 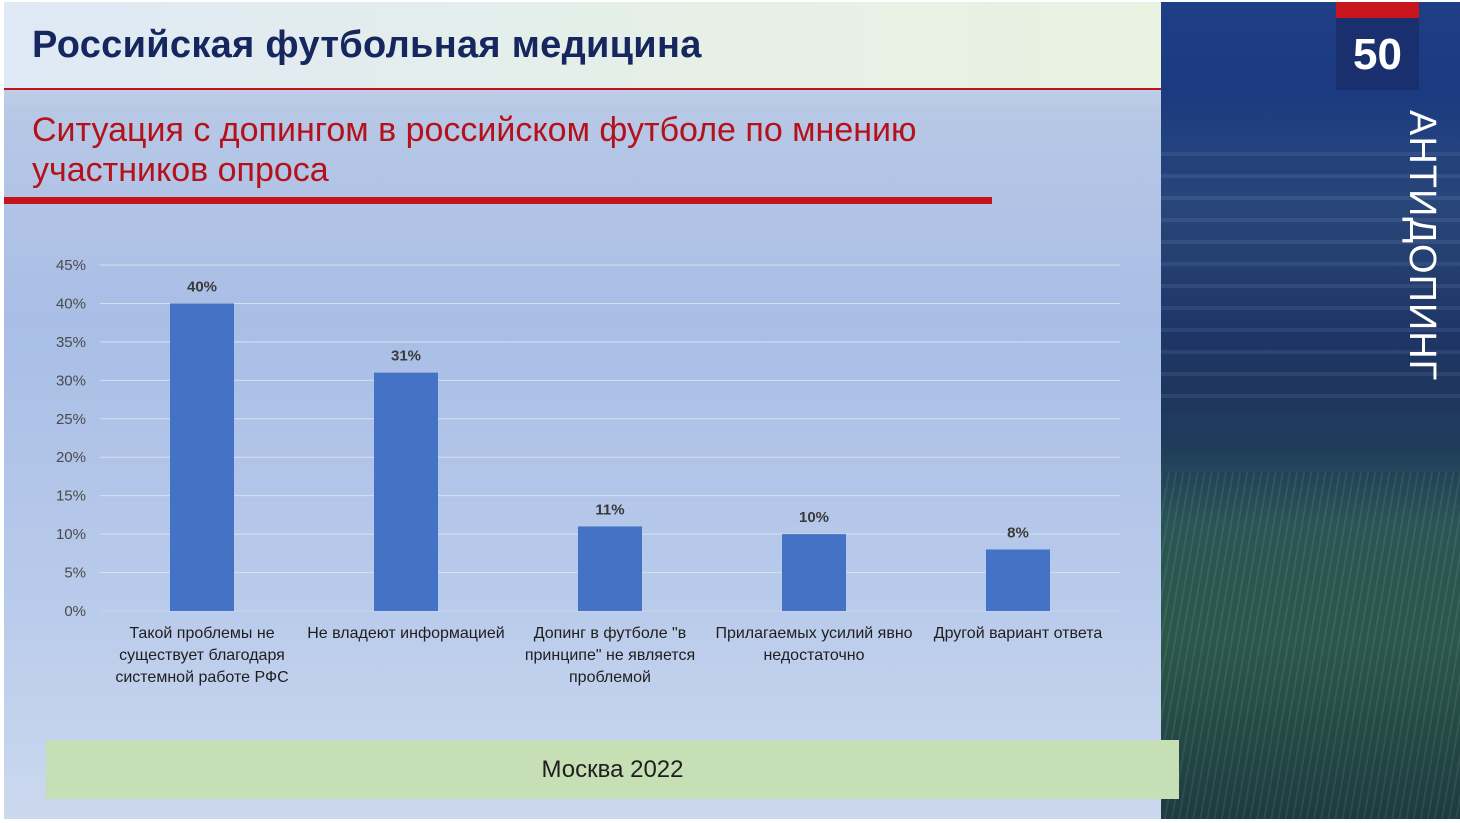 I want to click on footer-bar: Москва 2022, so click(x=612, y=769).